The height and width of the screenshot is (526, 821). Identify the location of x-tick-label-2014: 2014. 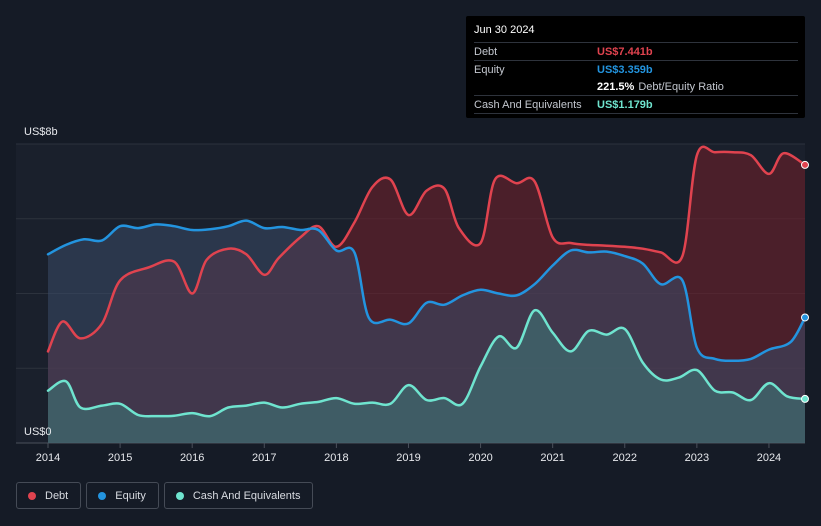
(48, 458).